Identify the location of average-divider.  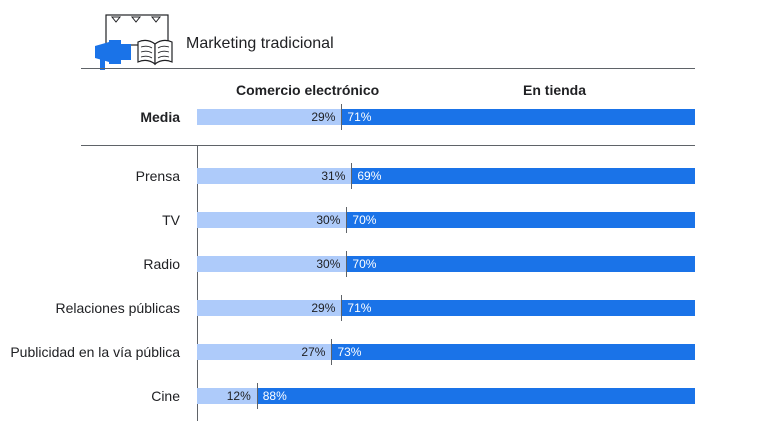
(342, 117).